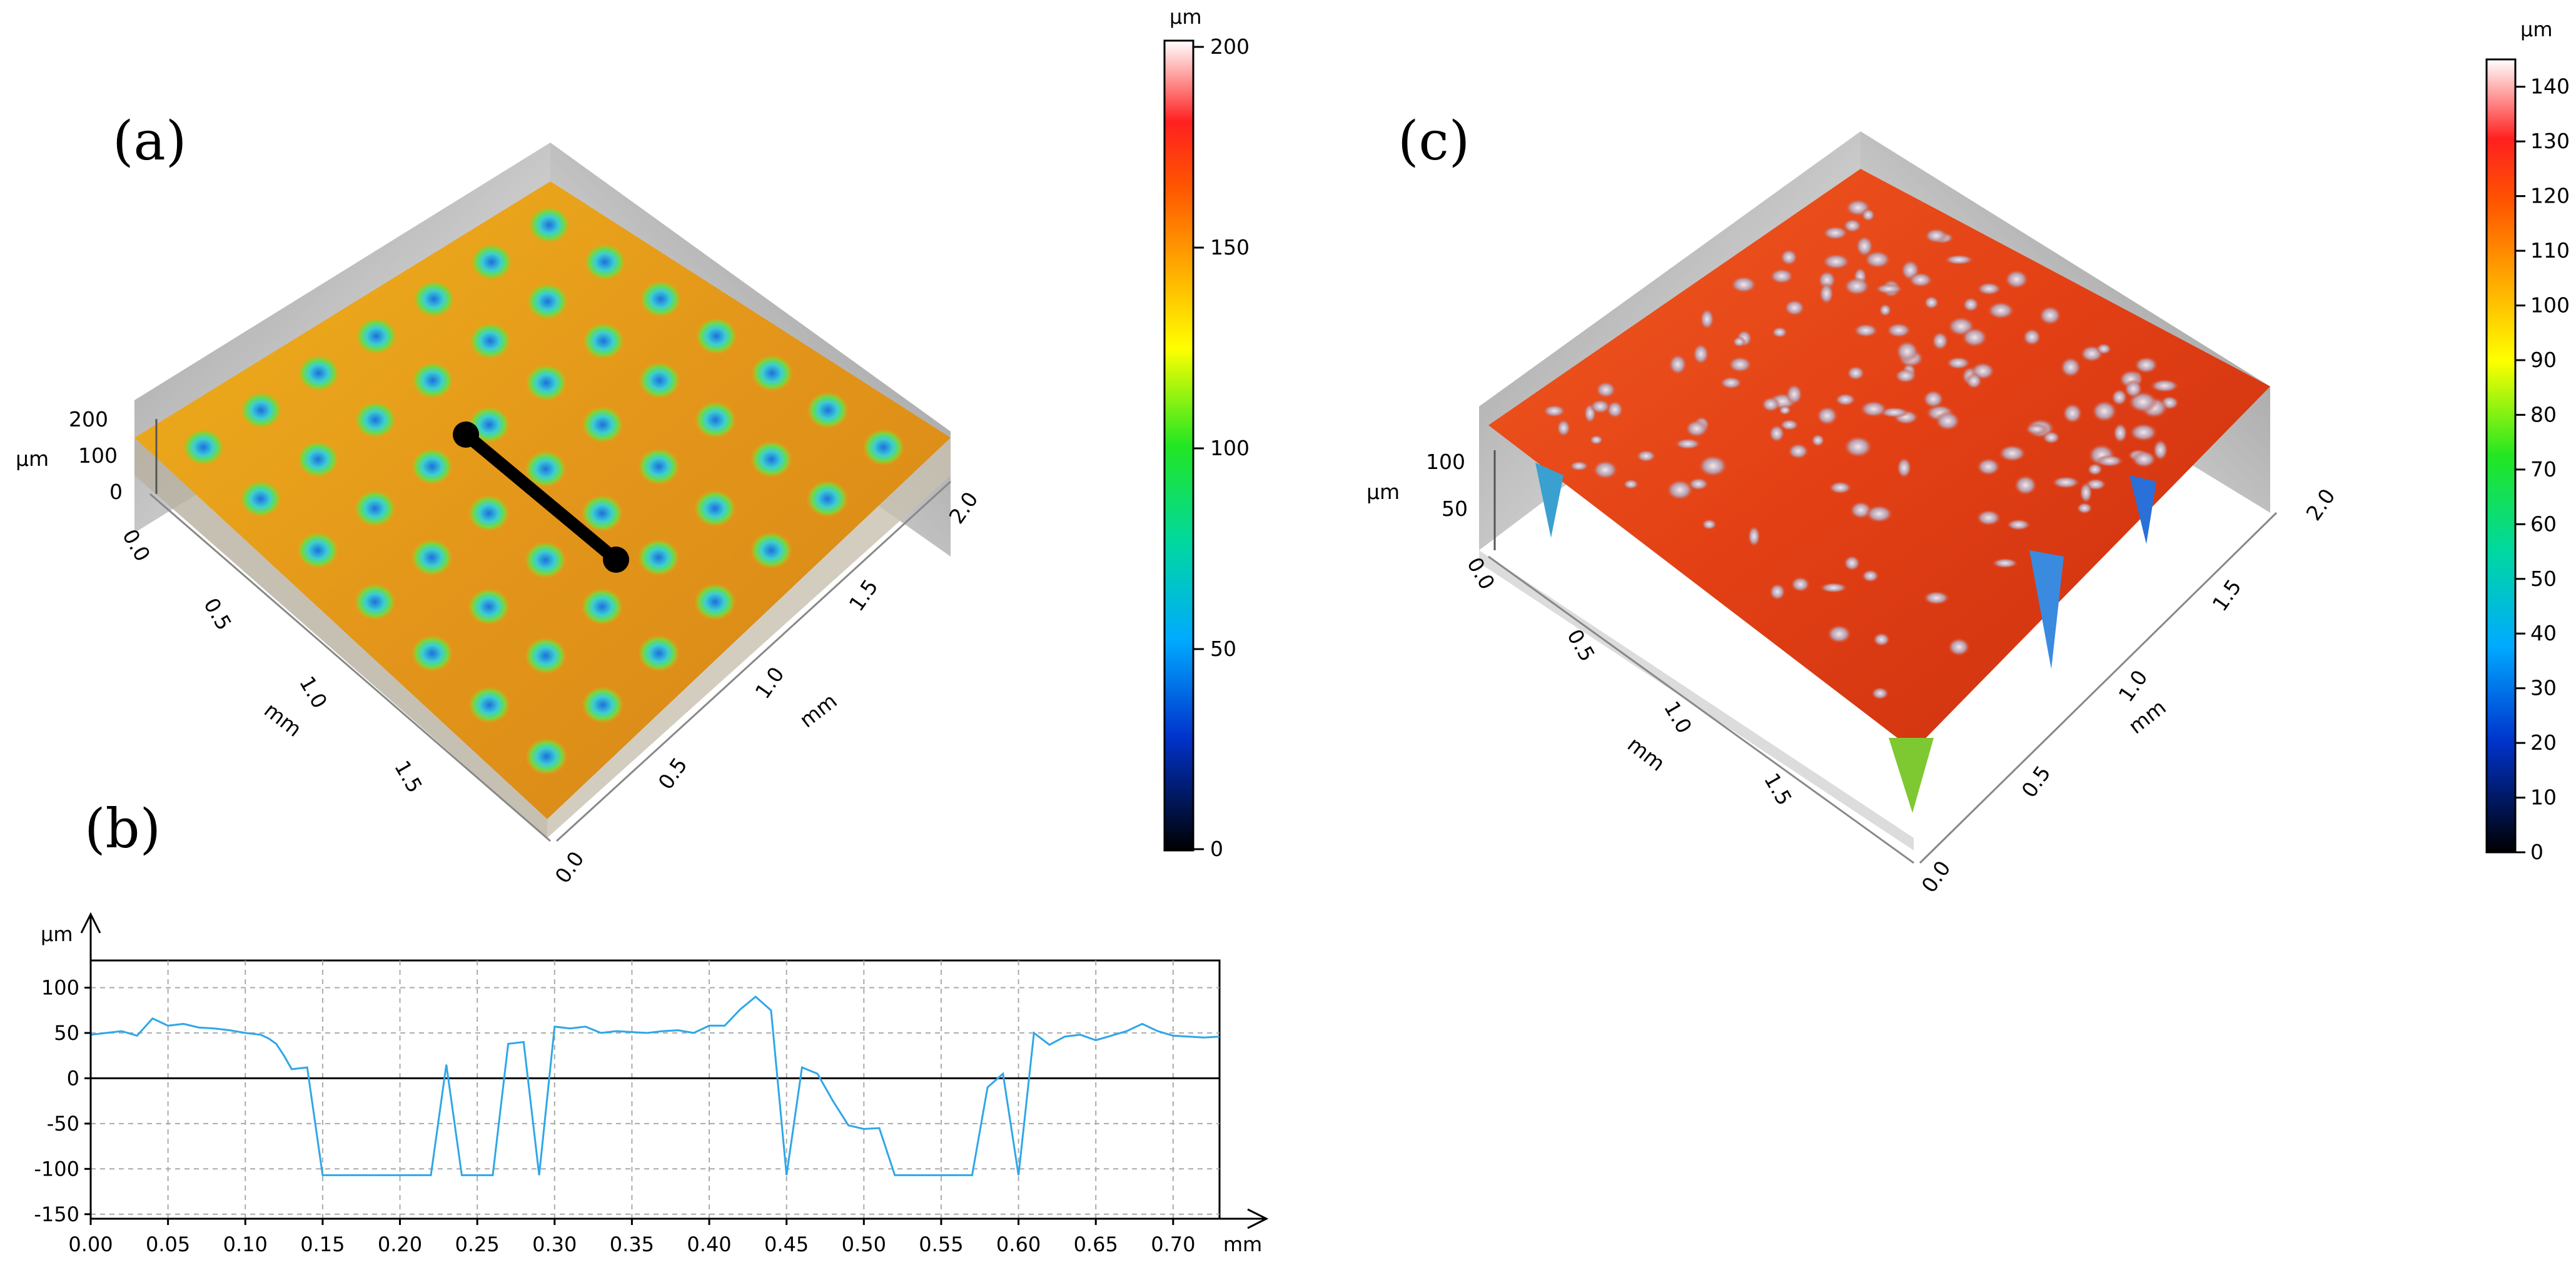  I want to click on surface-c-y-tick-4: 2.0, so click(2321, 504).